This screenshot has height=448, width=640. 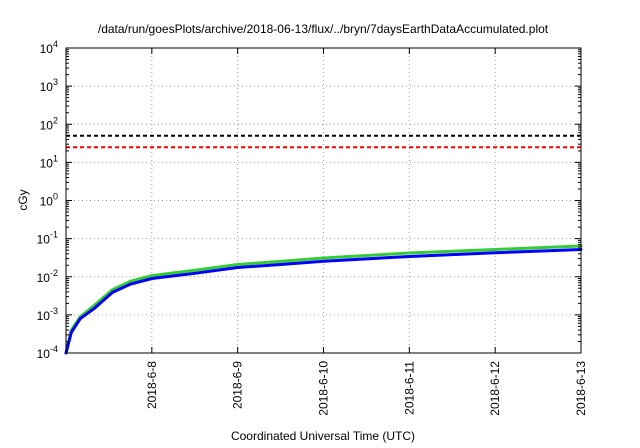 I want to click on x-tick-label: 2018-6-13, so click(x=581, y=388).